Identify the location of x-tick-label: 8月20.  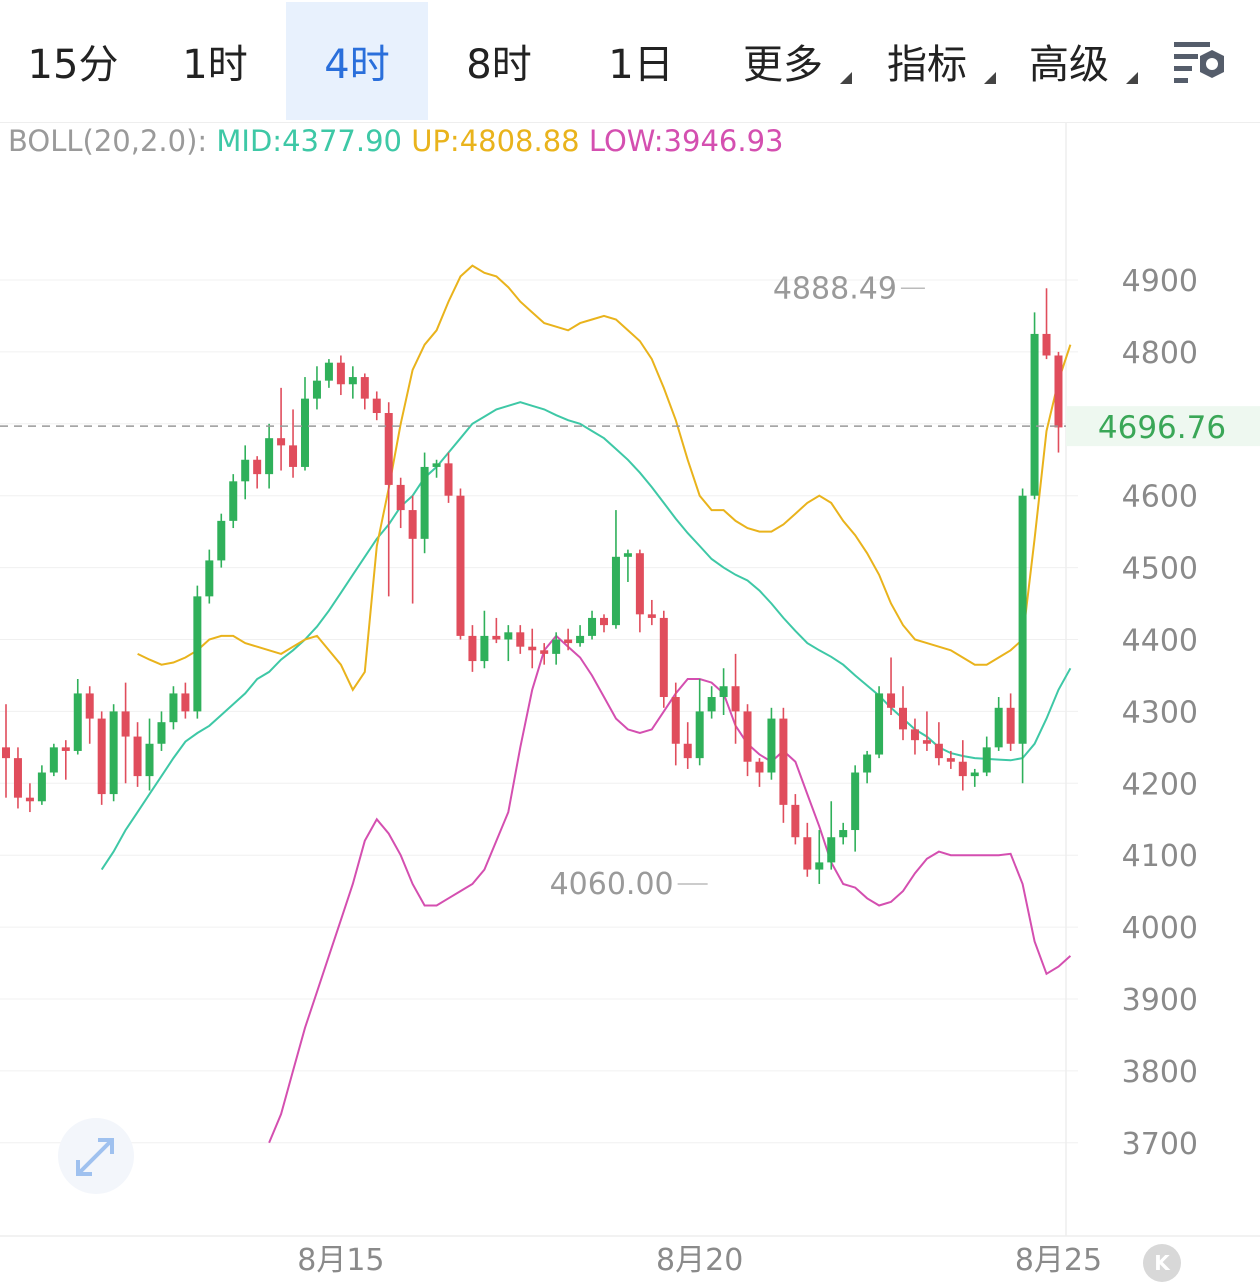
(699, 1260).